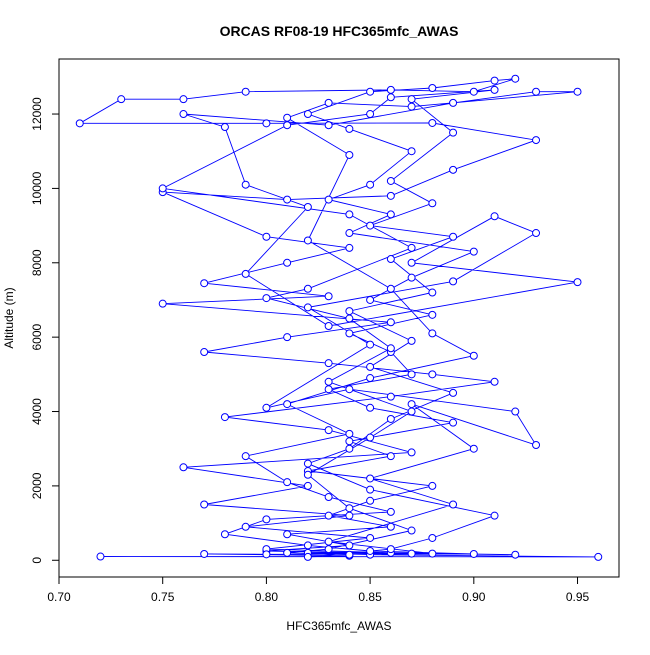  What do you see at coordinates (59, 597) in the screenshot?
I see `x-tick-label: 0.70` at bounding box center [59, 597].